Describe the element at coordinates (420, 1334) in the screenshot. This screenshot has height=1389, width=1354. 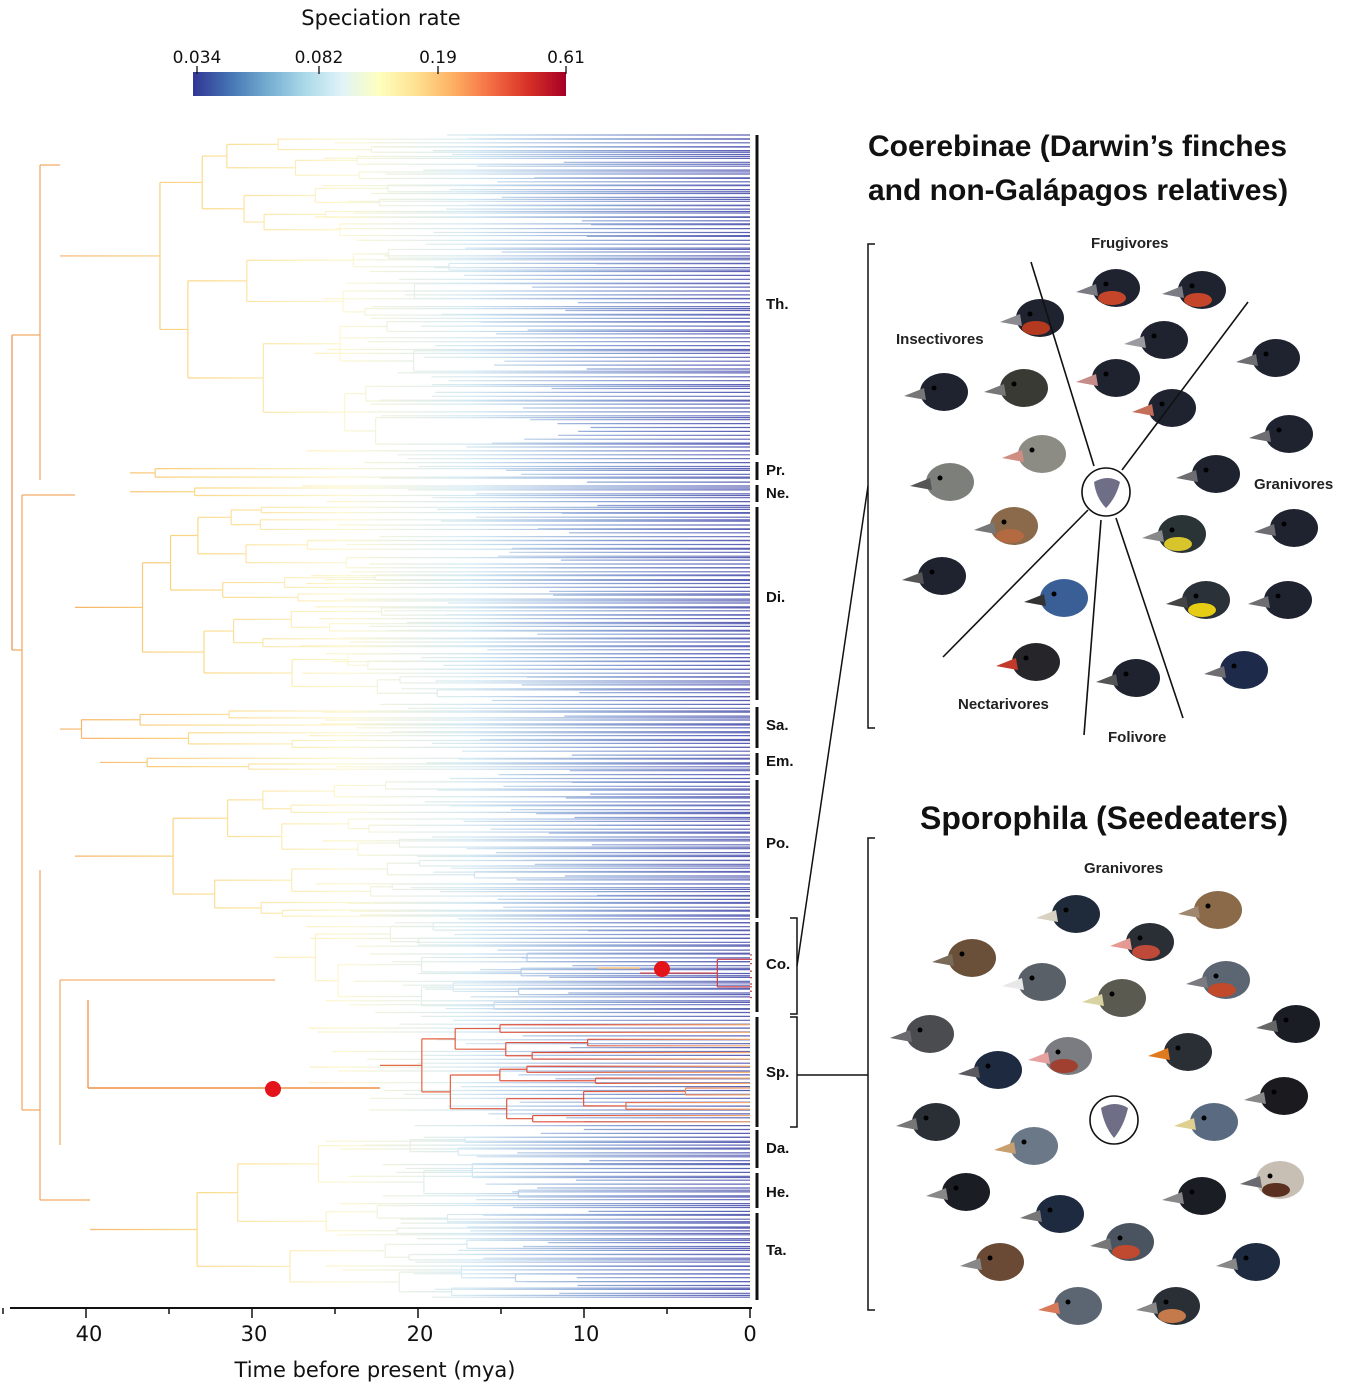
I see `x-tick-label: 20` at that location.